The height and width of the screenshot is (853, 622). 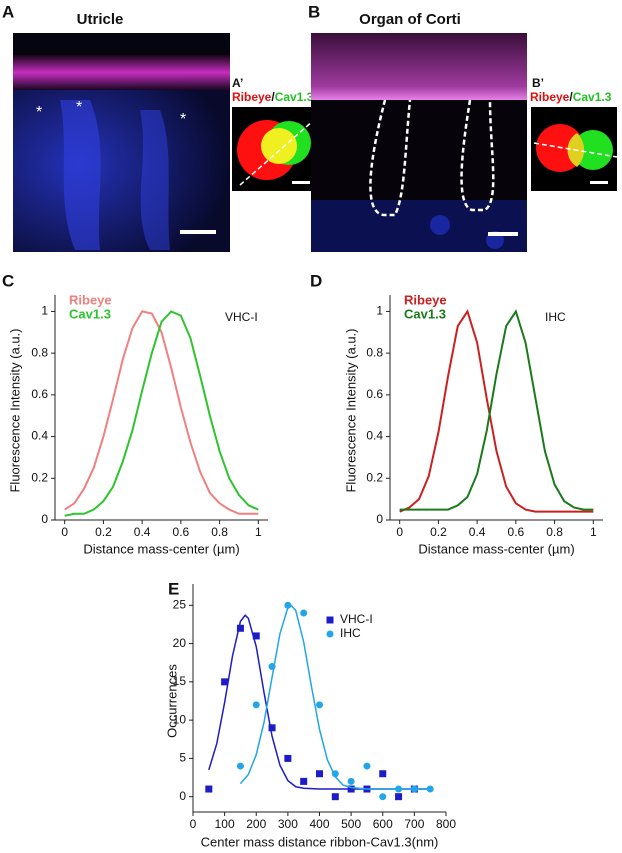 What do you see at coordinates (182, 758) in the screenshot?
I see `y-tick-label: 5` at bounding box center [182, 758].